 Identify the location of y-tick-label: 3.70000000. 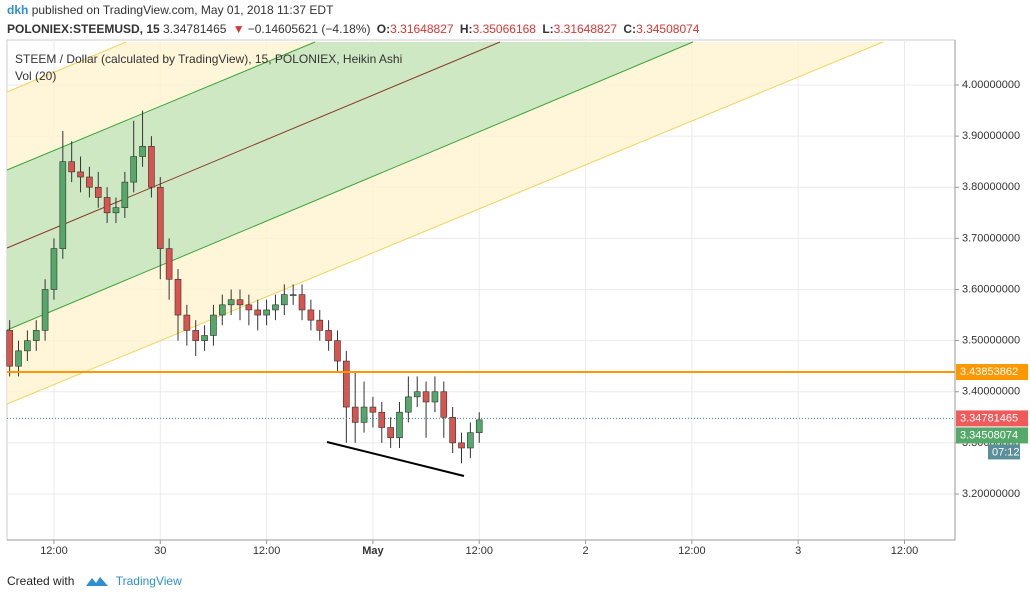
(991, 238).